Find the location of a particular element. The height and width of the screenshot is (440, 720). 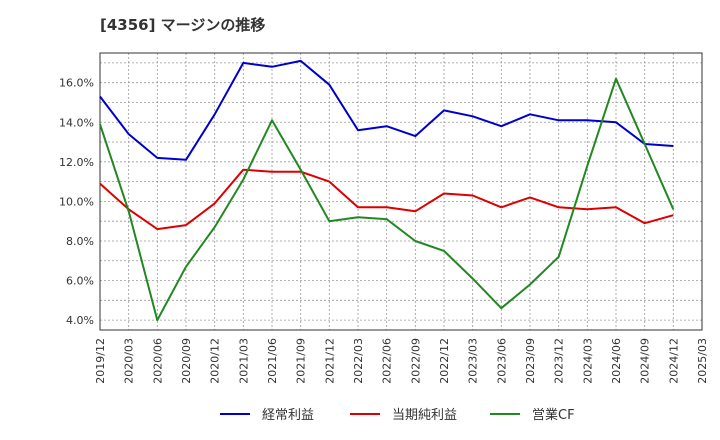

x-tick-label: 2024/06 is located at coordinates (616, 361).